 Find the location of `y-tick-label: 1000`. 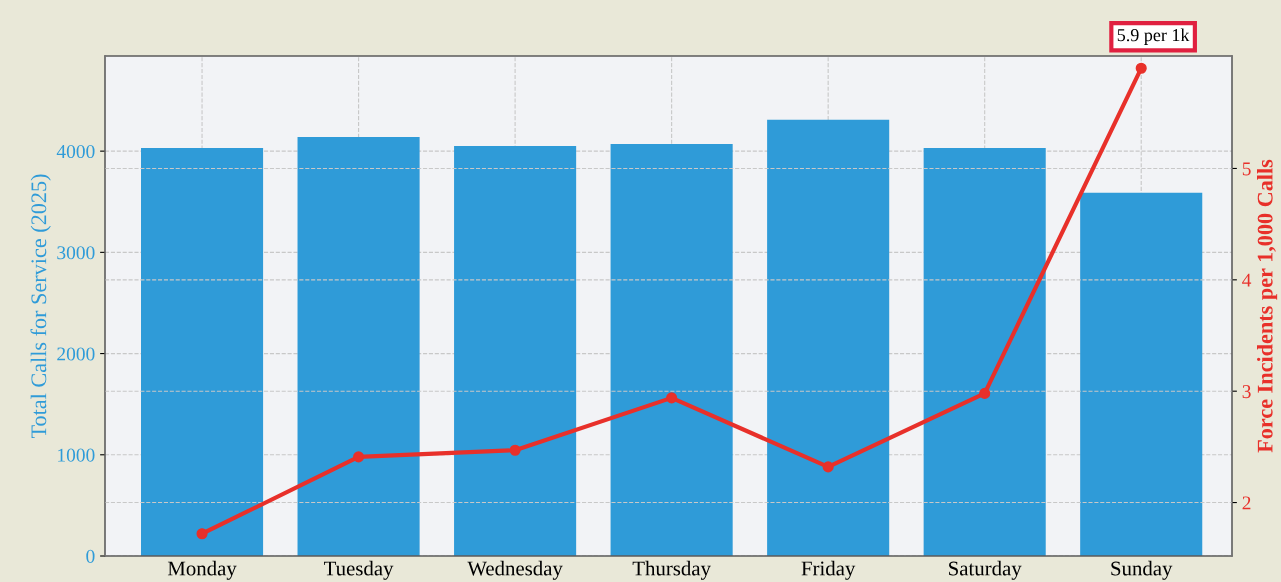

y-tick-label: 1000 is located at coordinates (76, 455).